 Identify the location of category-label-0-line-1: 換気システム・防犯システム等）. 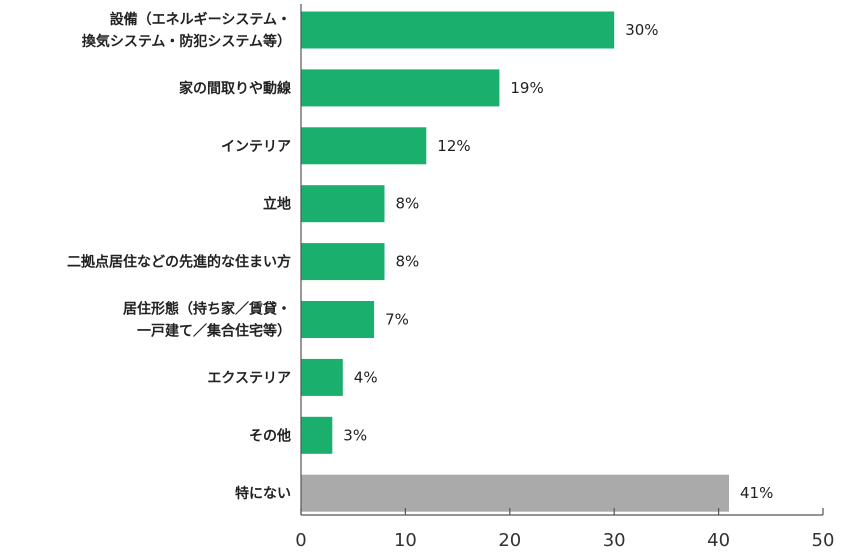
(186, 41).